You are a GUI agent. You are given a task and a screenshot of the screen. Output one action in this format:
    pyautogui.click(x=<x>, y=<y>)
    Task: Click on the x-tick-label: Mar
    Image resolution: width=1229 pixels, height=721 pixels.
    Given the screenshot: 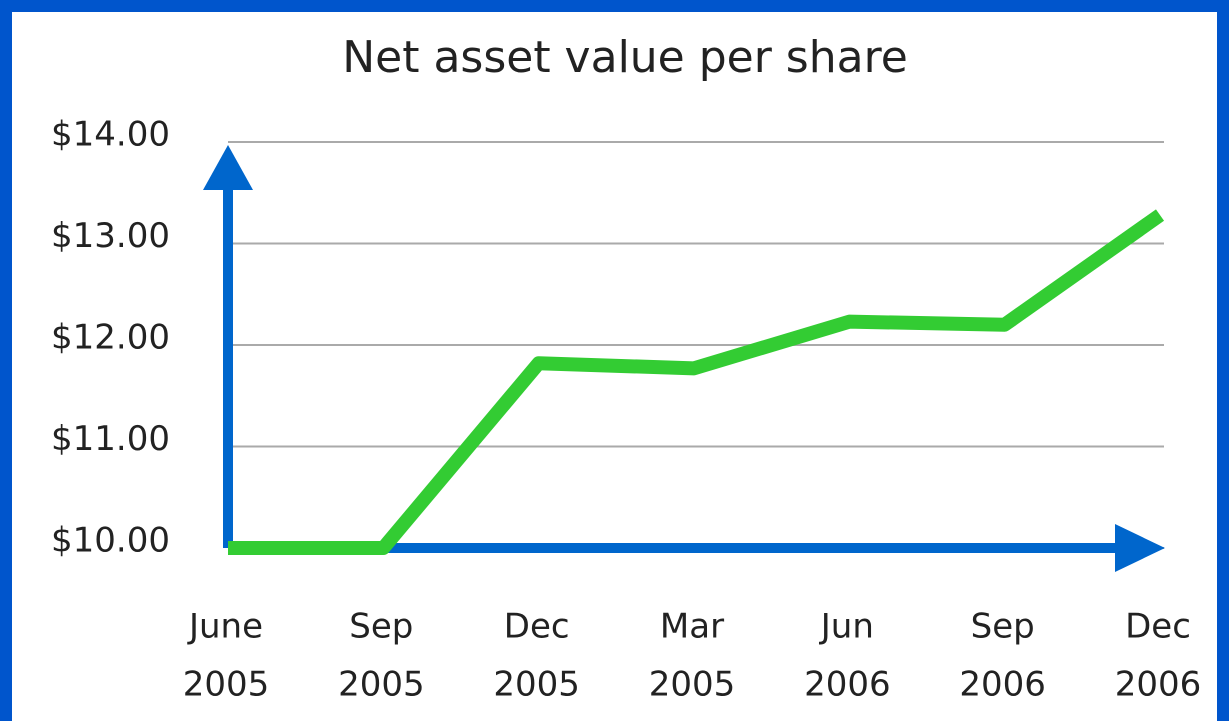 What is the action you would take?
    pyautogui.click(x=692, y=627)
    